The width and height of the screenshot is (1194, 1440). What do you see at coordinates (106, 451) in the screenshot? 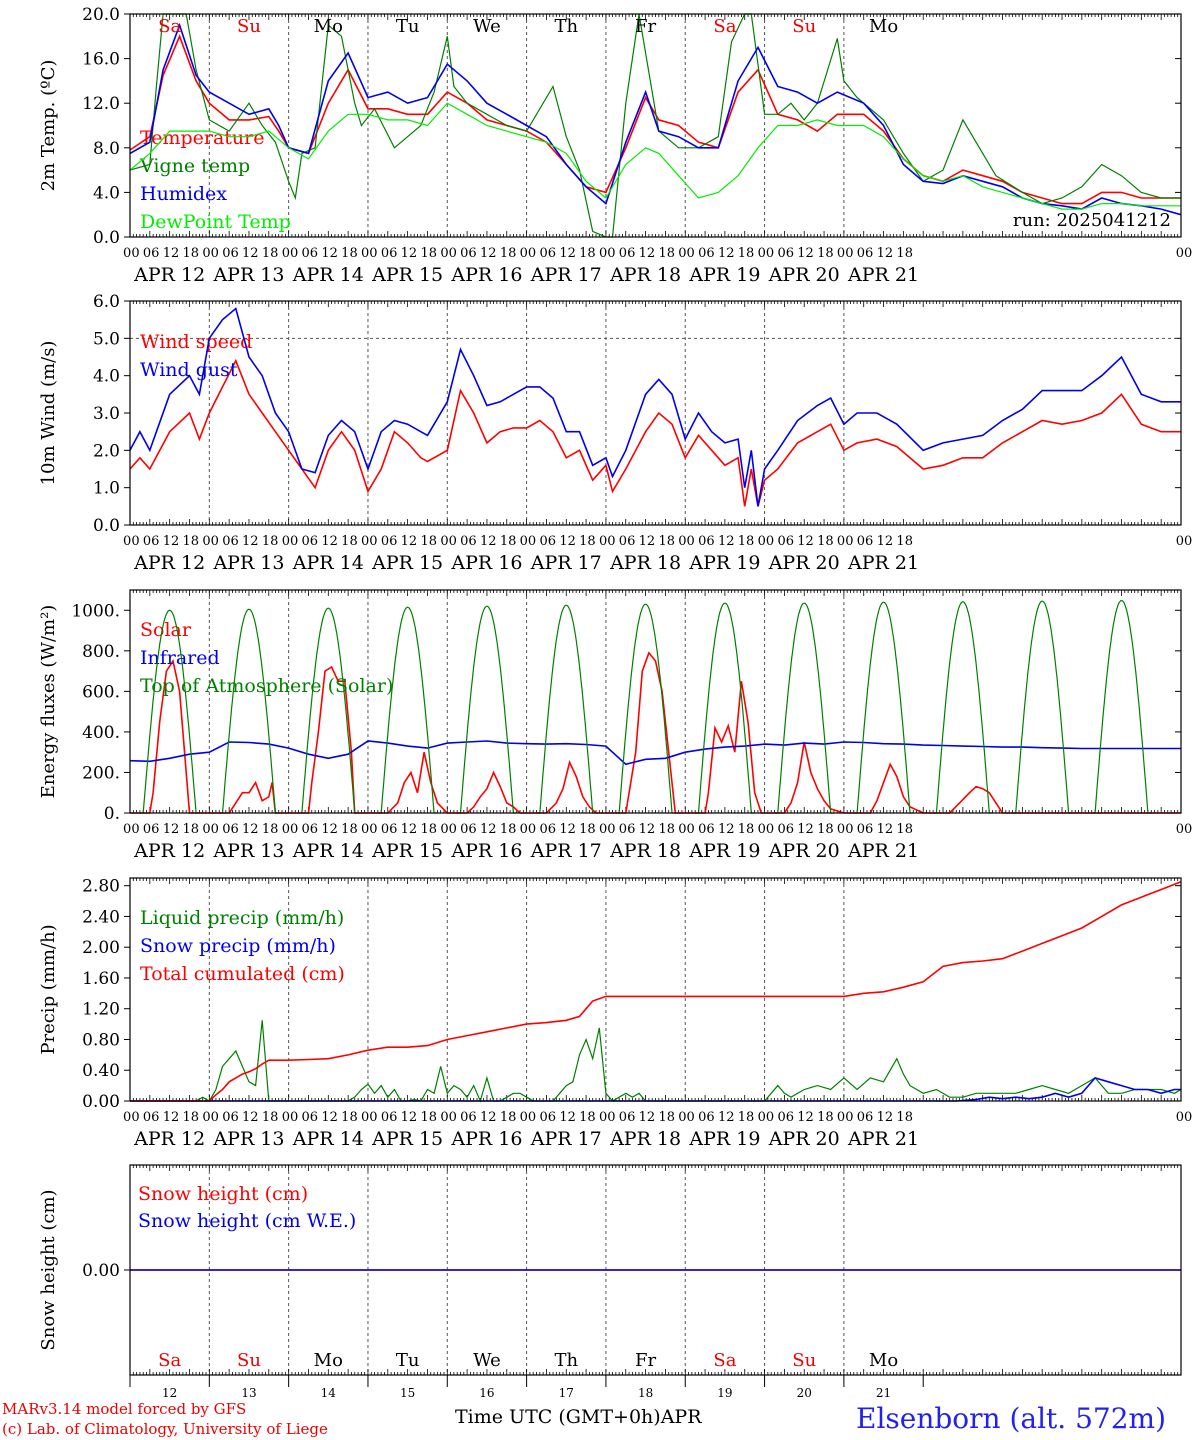
I see `y-tick-label: 2.0` at bounding box center [106, 451].